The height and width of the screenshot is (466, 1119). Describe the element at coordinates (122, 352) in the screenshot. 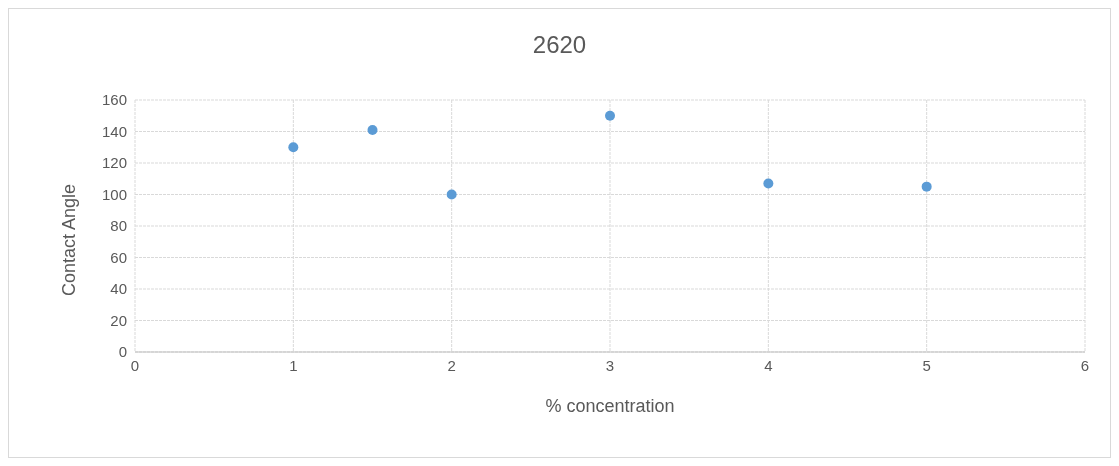

I see `y-tick-label: 0` at that location.